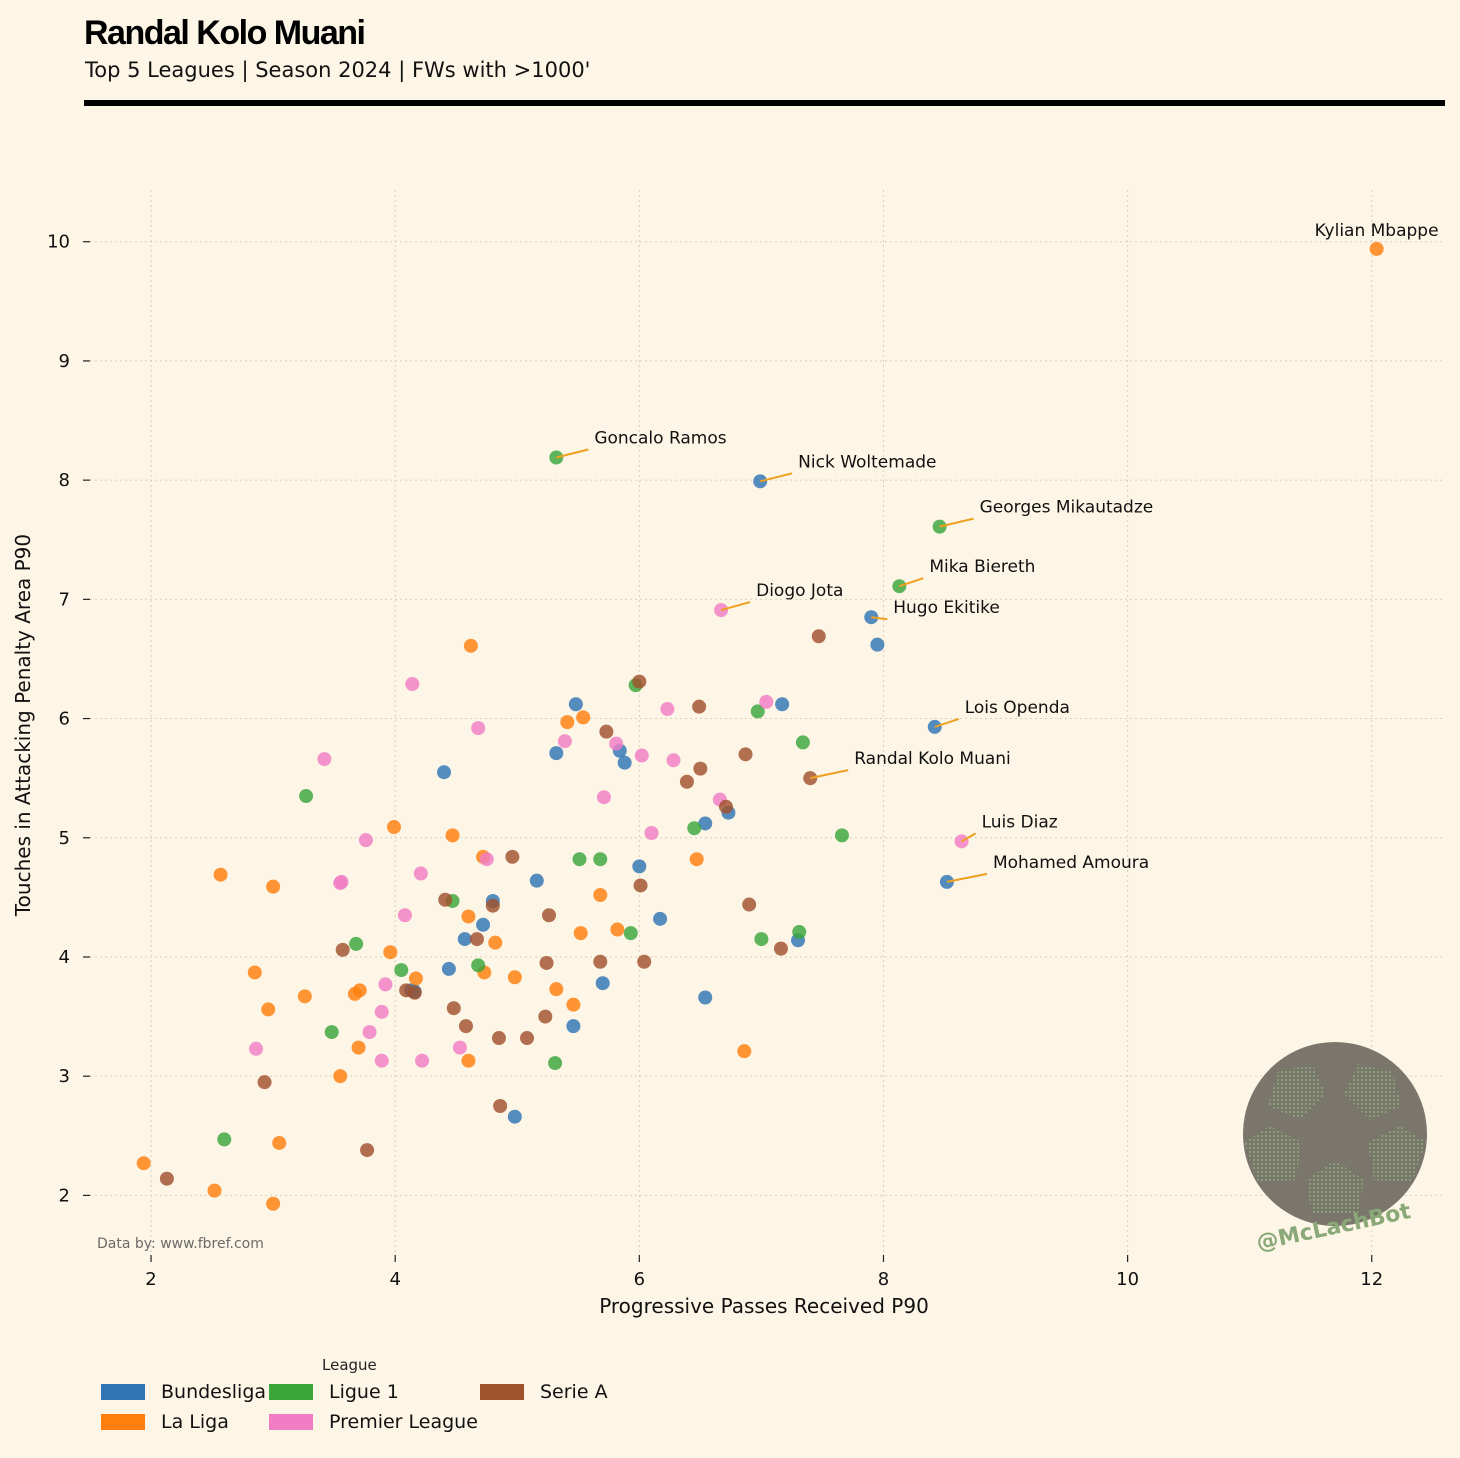  I want to click on annotation-label: Luis Diaz, so click(1020, 822).